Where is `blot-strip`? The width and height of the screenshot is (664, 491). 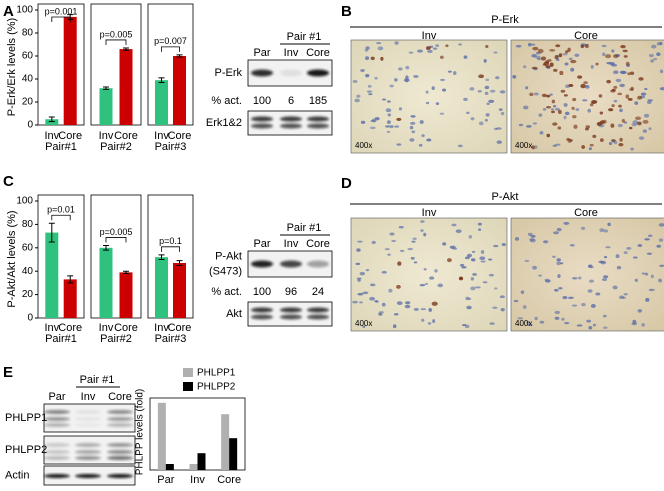
blot-strip is located at coordinates (290, 123).